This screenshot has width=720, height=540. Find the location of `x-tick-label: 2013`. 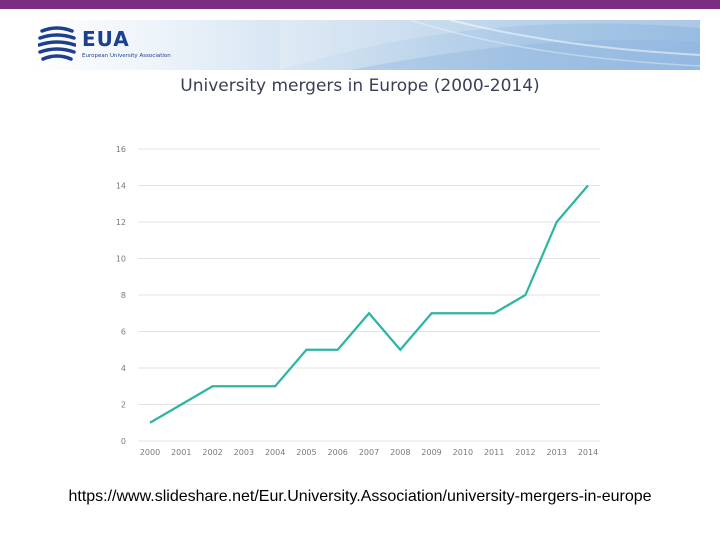

x-tick-label: 2013 is located at coordinates (557, 452).